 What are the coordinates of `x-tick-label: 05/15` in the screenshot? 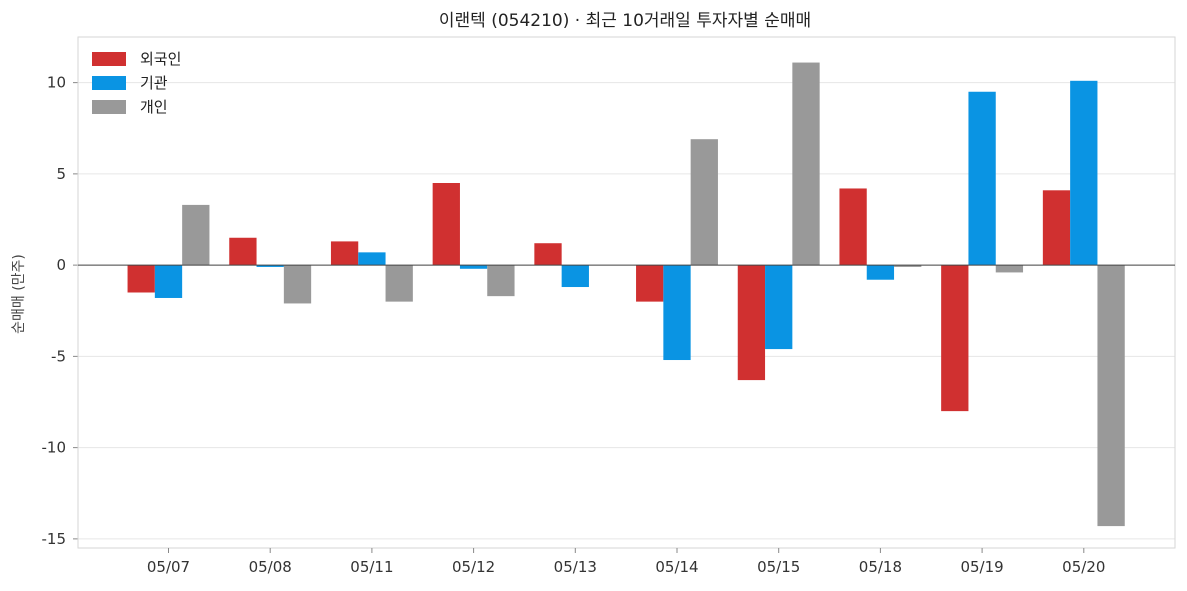 It's located at (778, 567).